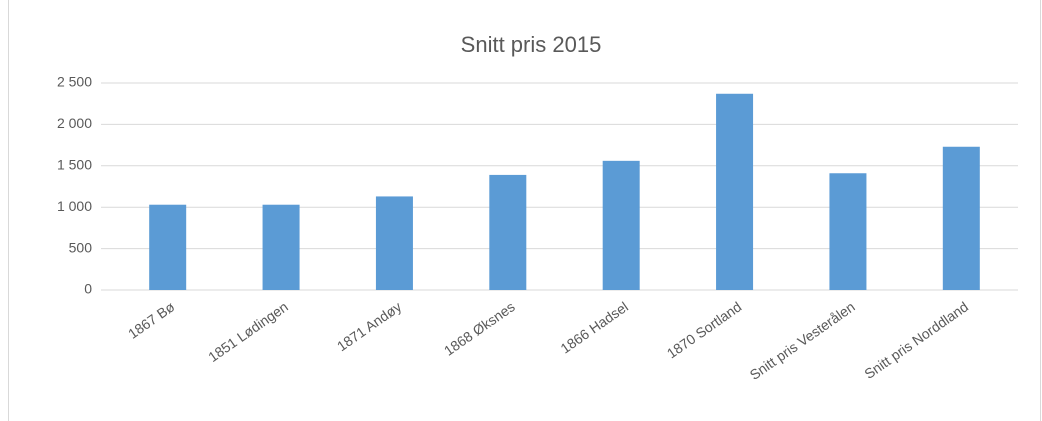  I want to click on x-tick-label: 1867 Bø, so click(151, 320).